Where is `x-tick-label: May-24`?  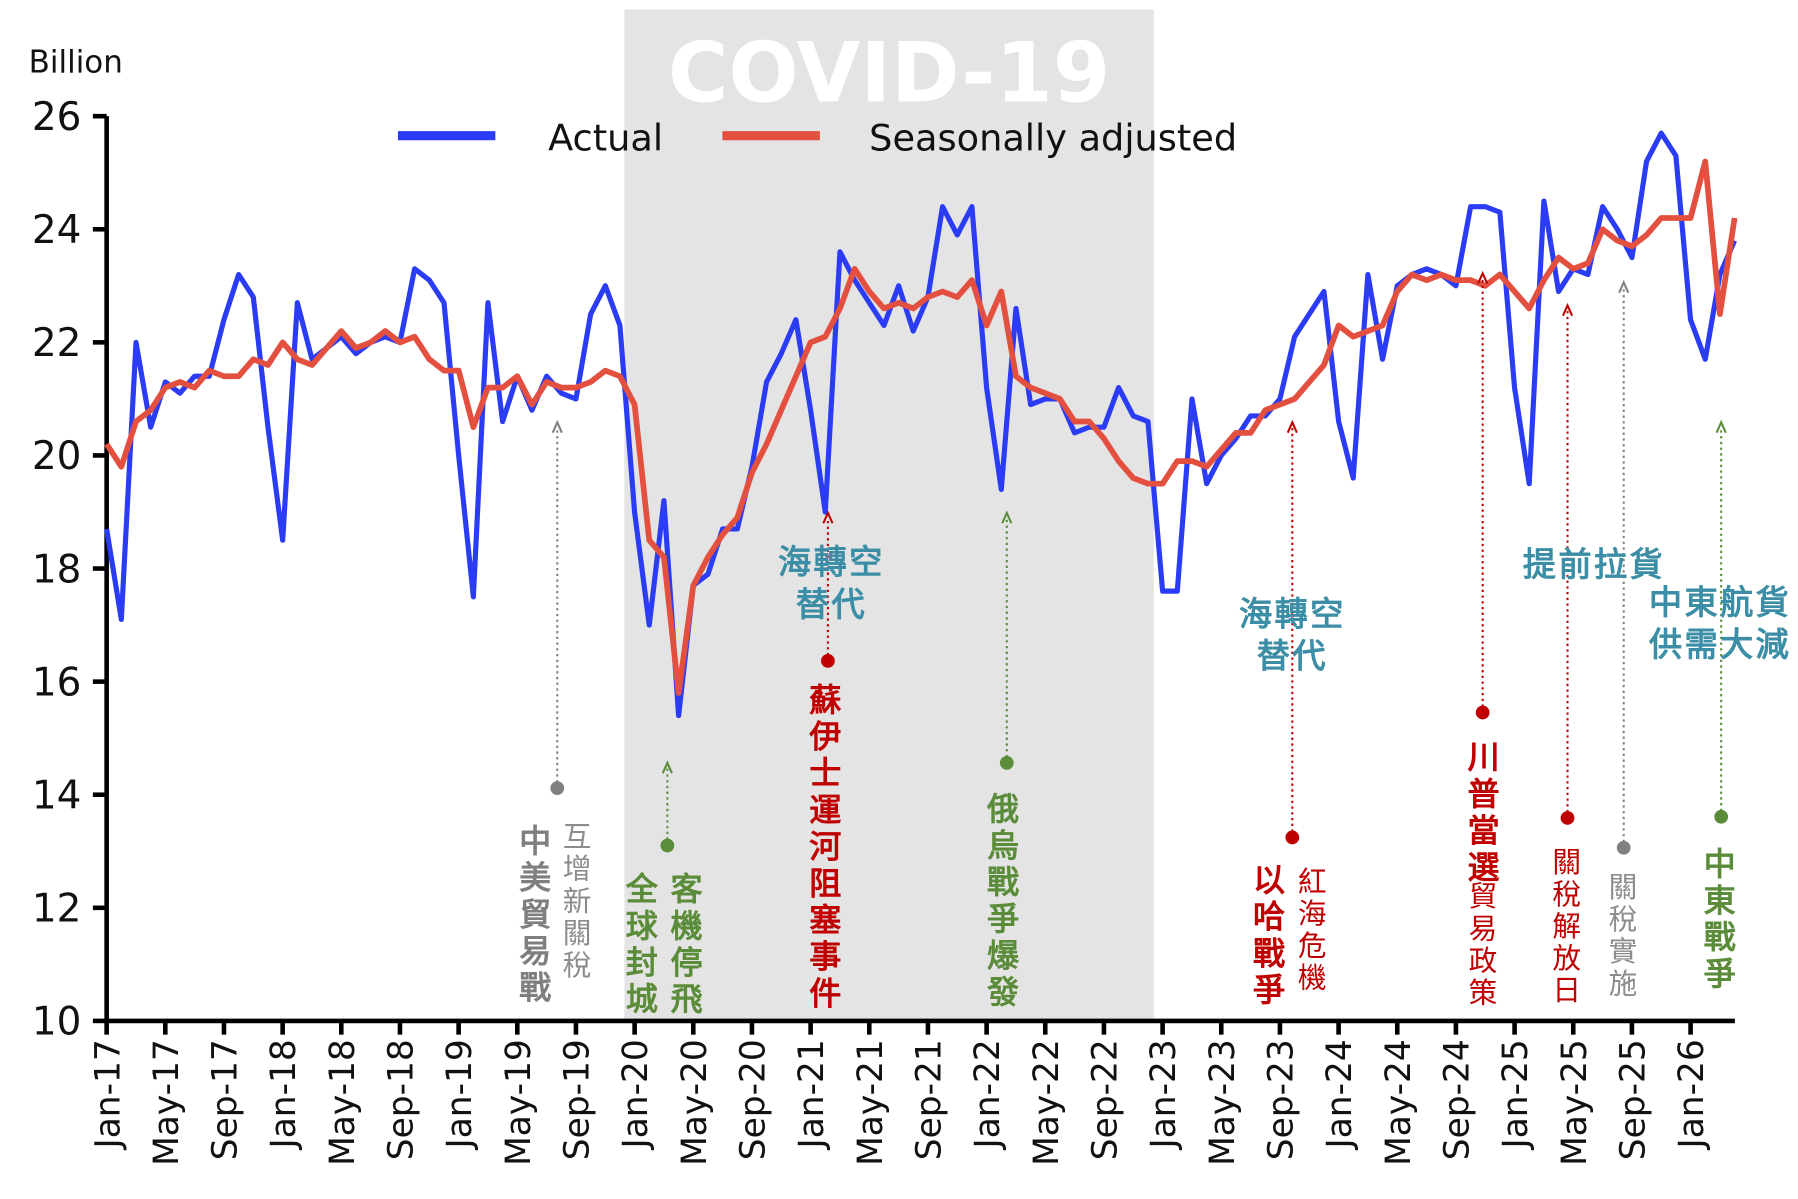 x-tick-label: May-24 is located at coordinates (1399, 1102).